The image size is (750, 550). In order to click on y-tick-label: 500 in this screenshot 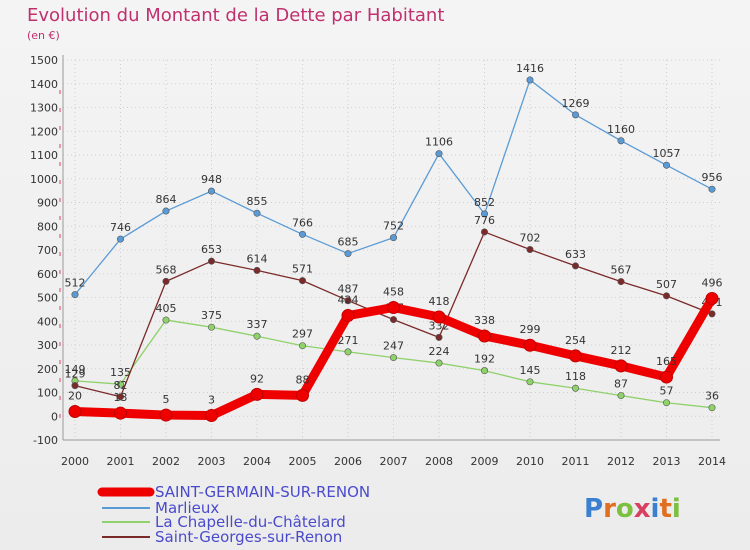, I will do `click(47, 298)`.